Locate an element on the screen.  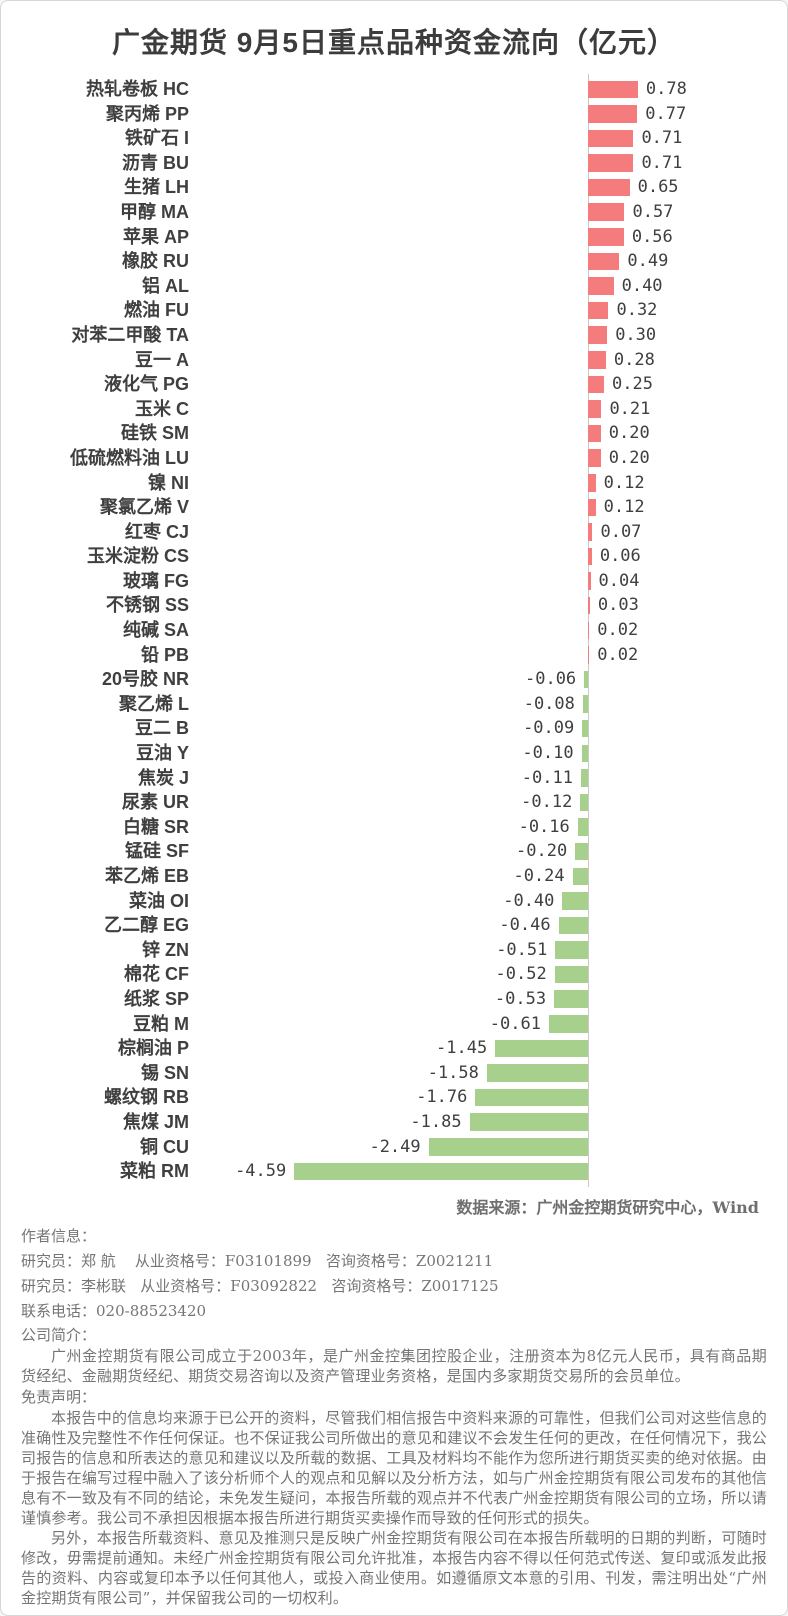
category-label: 豆一 A is located at coordinates (162, 359).